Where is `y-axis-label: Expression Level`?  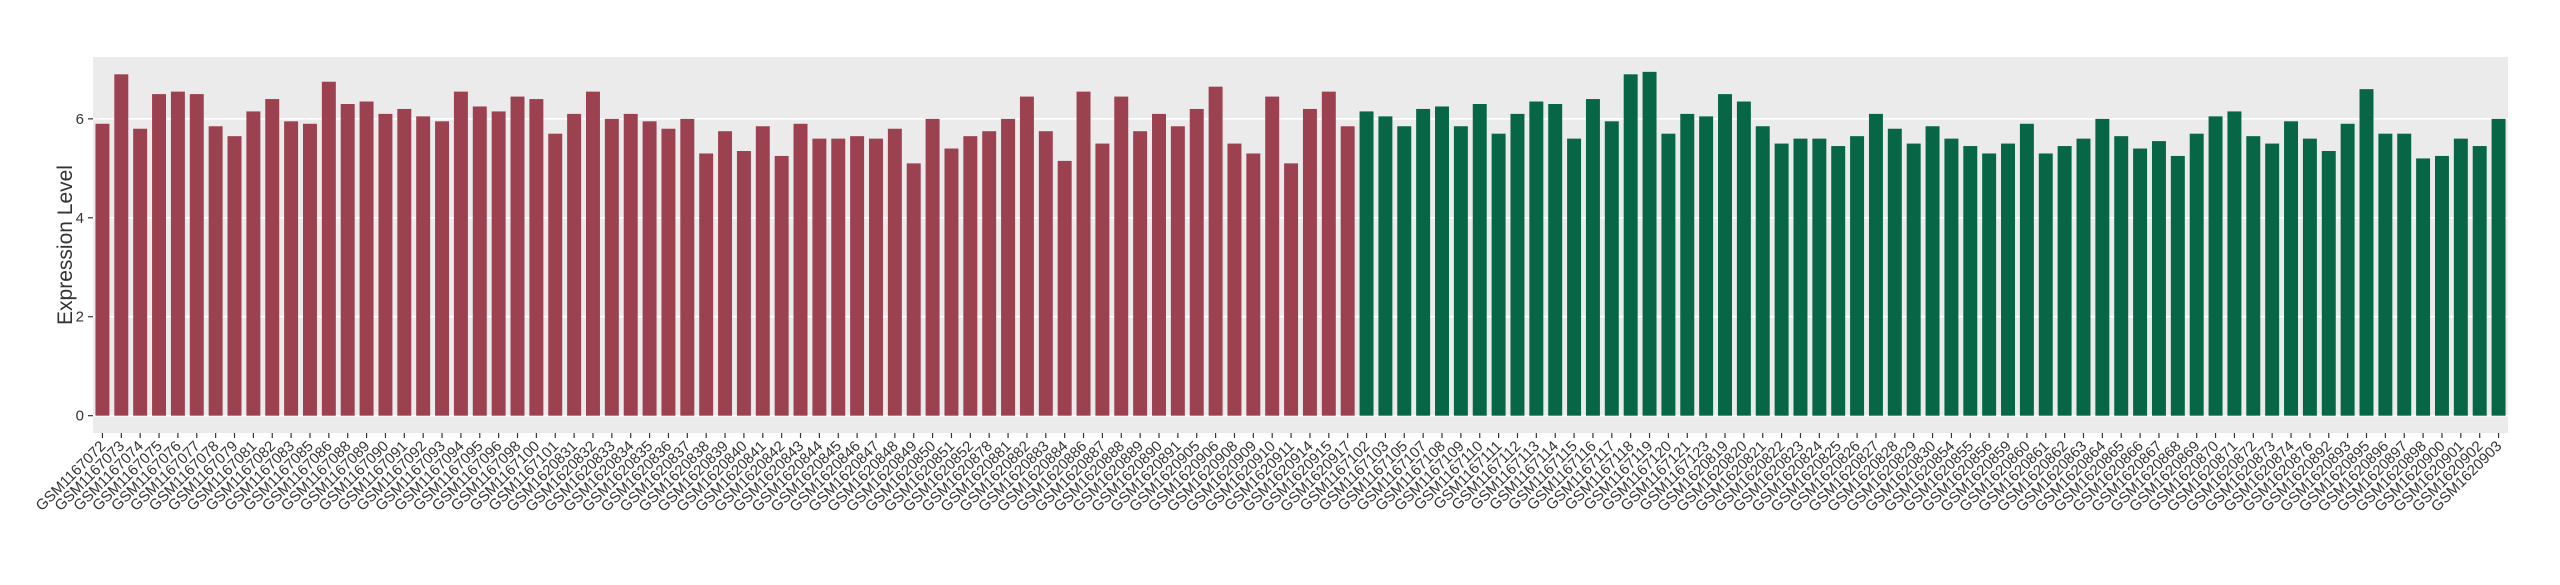 y-axis-label: Expression Level is located at coordinates (65, 245).